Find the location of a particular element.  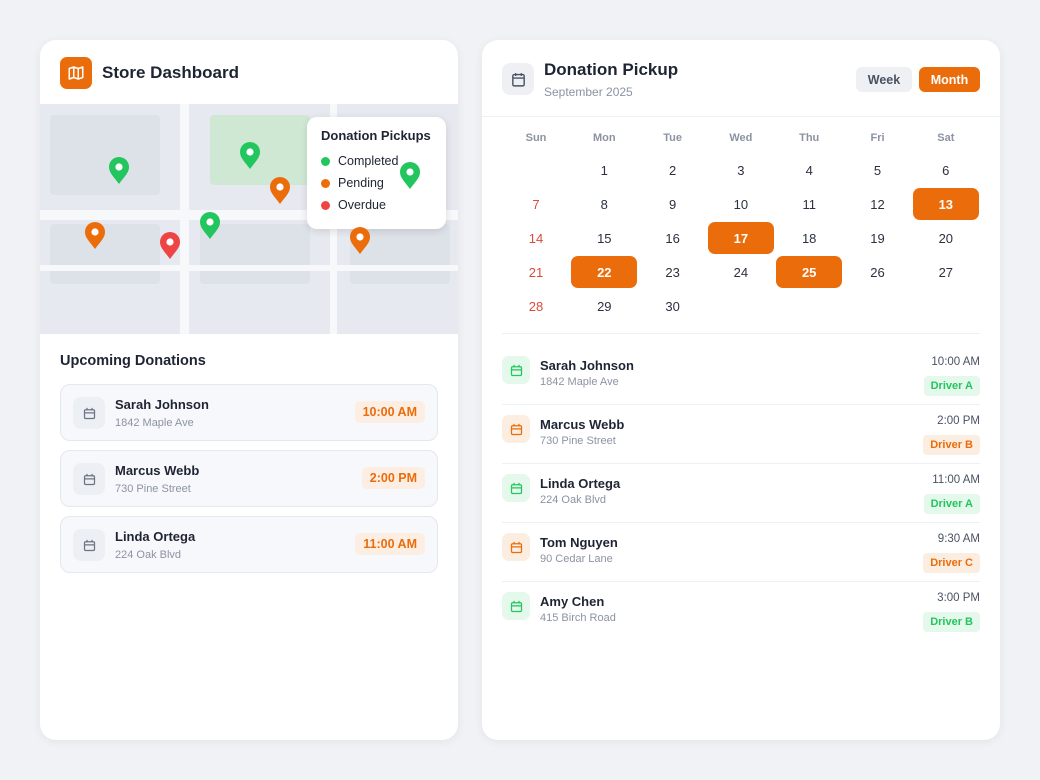

calendar-day: 10 is located at coordinates (741, 204).